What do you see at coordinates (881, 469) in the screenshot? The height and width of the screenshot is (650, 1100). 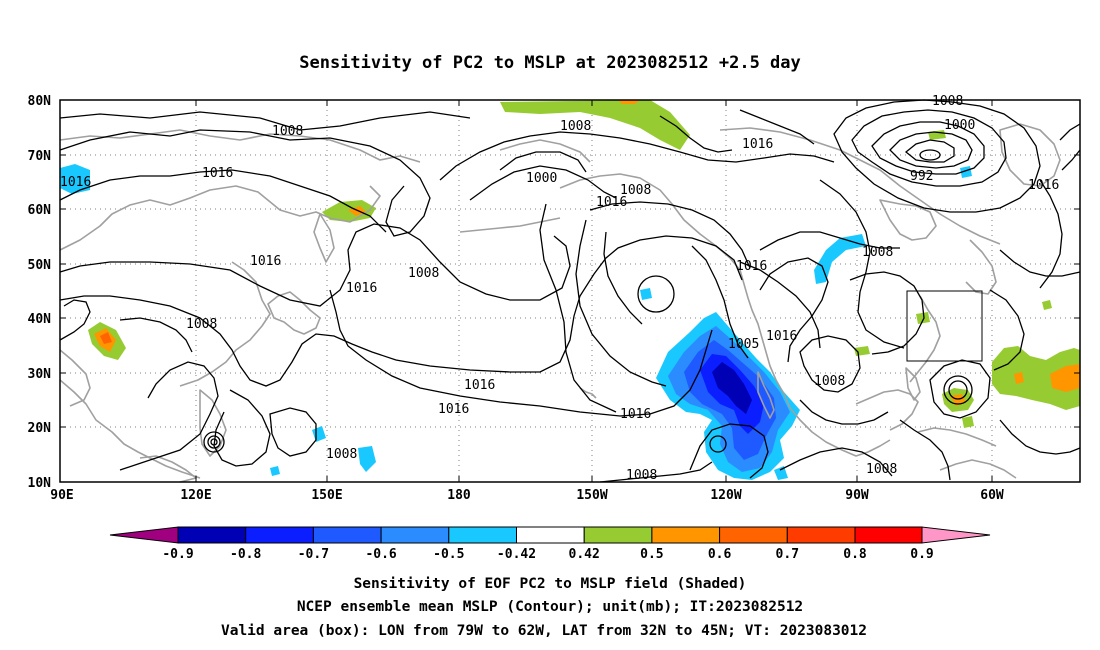 I see `contour-label-1008-k: 1008` at bounding box center [881, 469].